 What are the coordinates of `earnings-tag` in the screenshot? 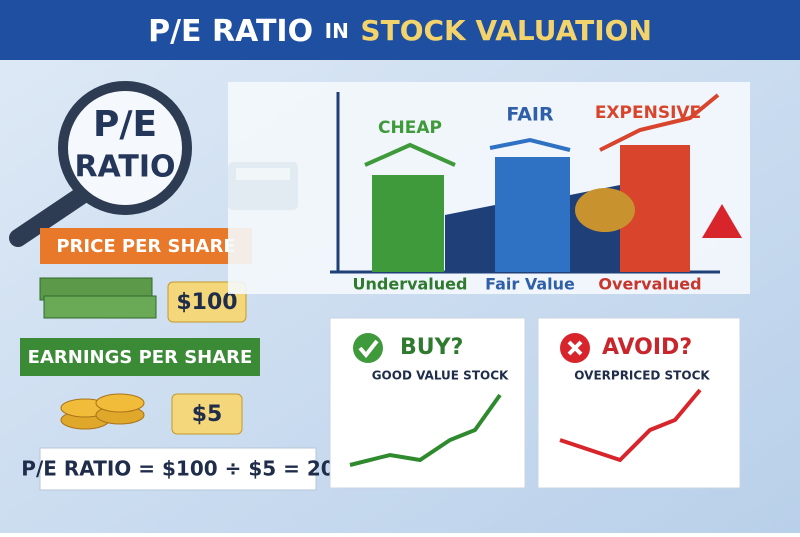 It's located at (207, 414).